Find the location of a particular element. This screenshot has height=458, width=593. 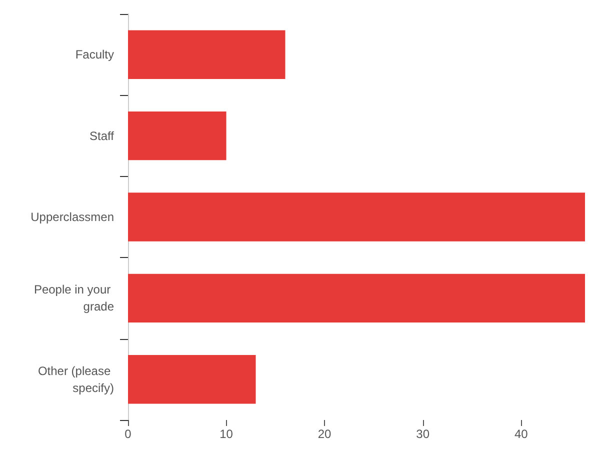

x-tick-label: 20 is located at coordinates (325, 434).